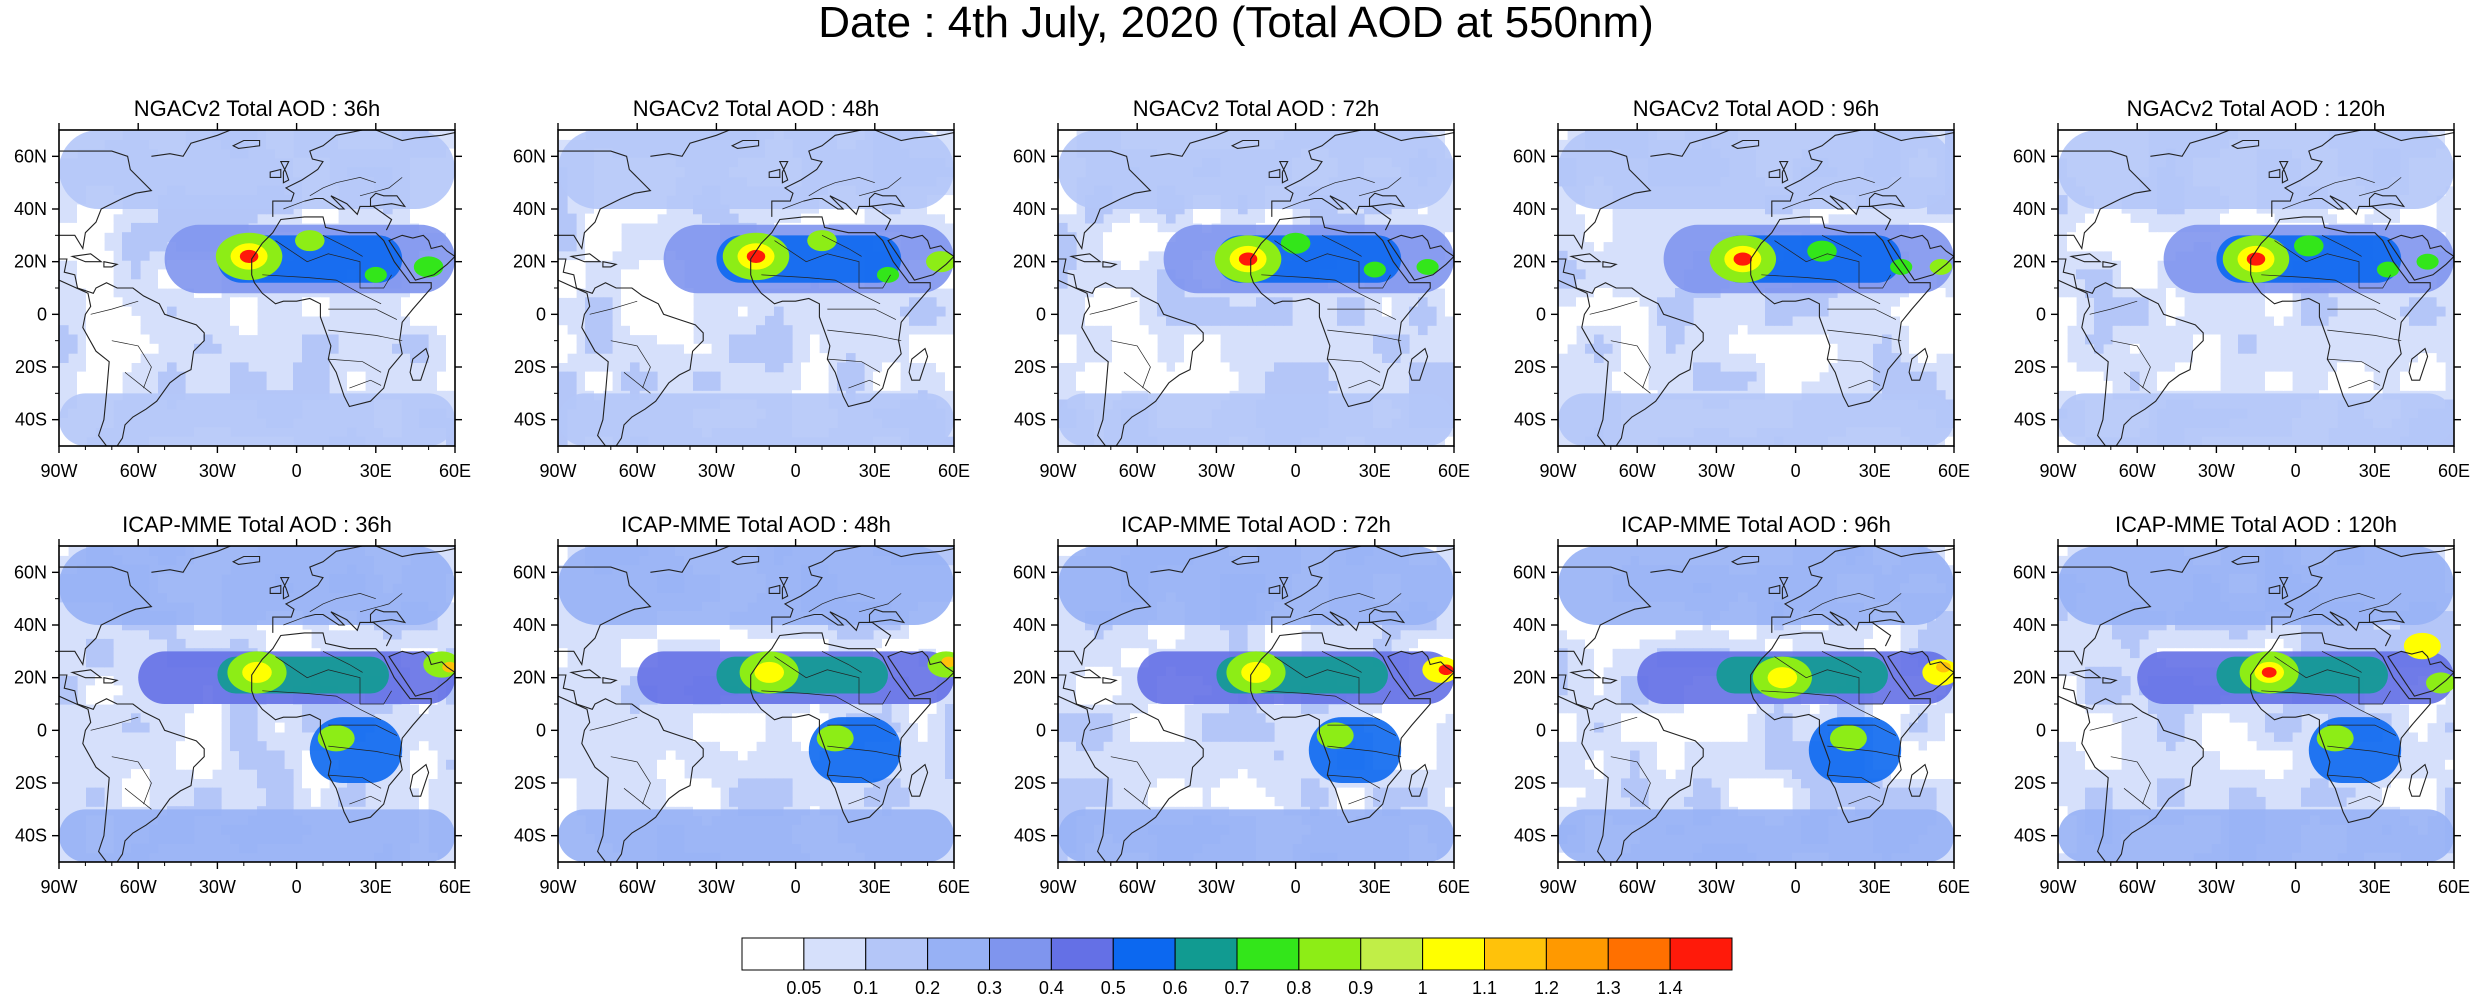 The width and height of the screenshot is (2472, 995). I want to click on panel-title: NGACv2 Total AOD : 120h, so click(2256, 108).